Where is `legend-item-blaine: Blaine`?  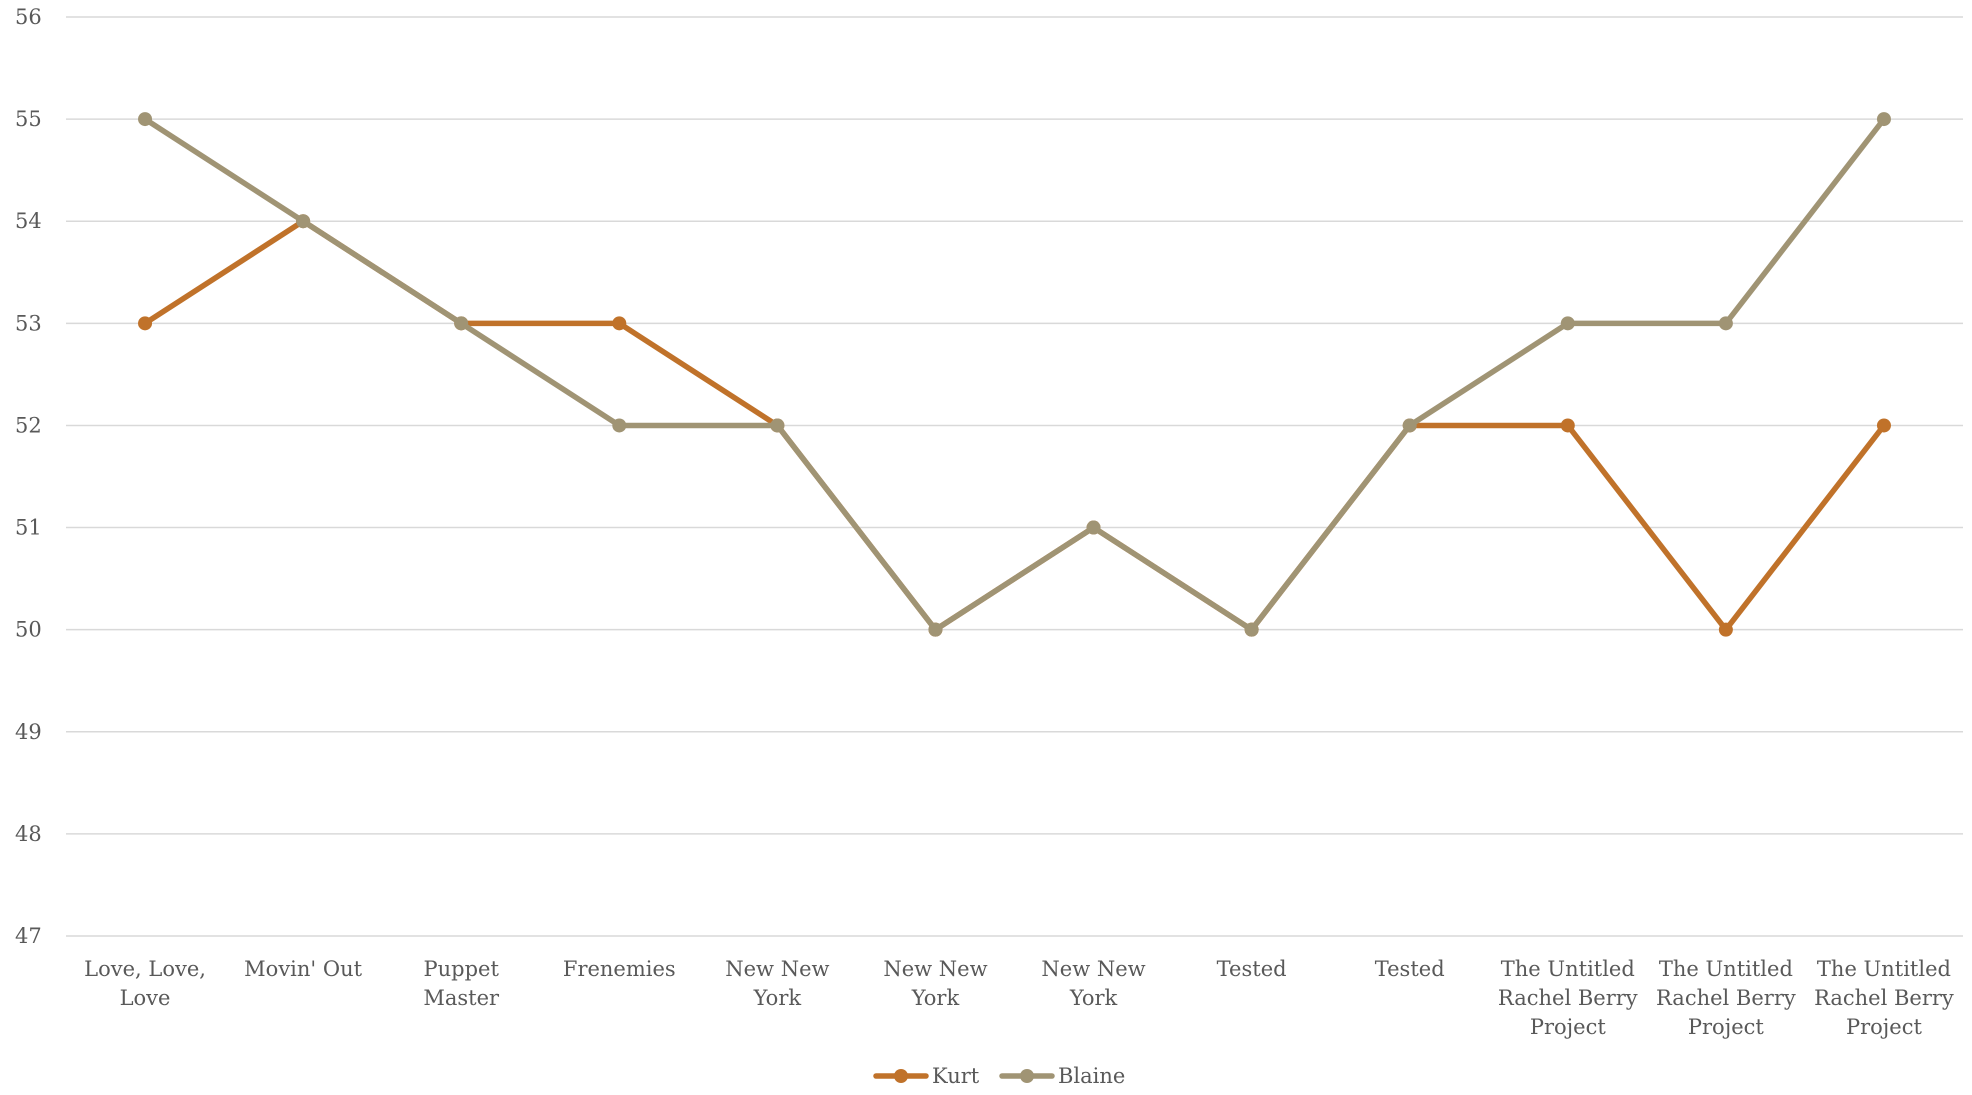 legend-item-blaine: Blaine is located at coordinates (1062, 1076).